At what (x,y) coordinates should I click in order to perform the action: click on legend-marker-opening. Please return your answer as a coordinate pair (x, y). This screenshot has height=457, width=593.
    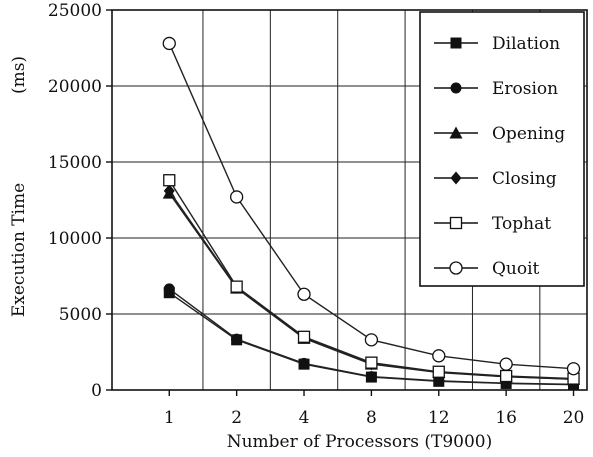
    Looking at the image, I should click on (456, 132).